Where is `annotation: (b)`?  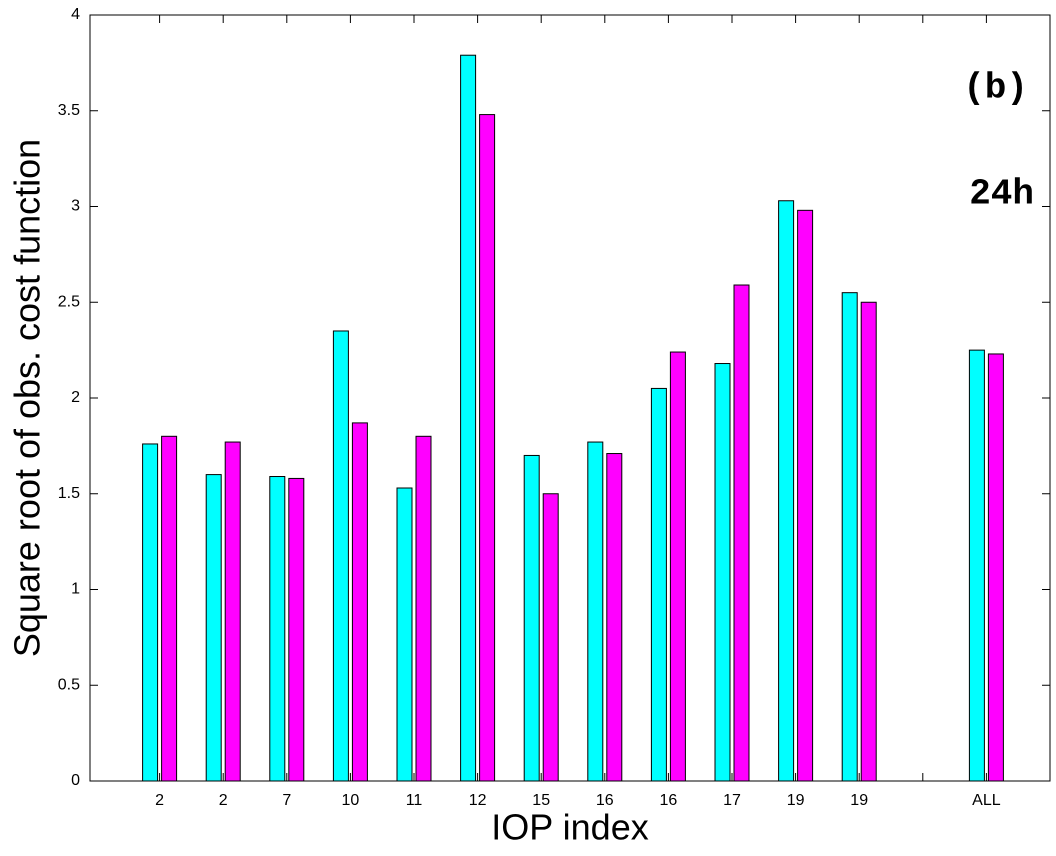 annotation: (b) is located at coordinates (995, 88).